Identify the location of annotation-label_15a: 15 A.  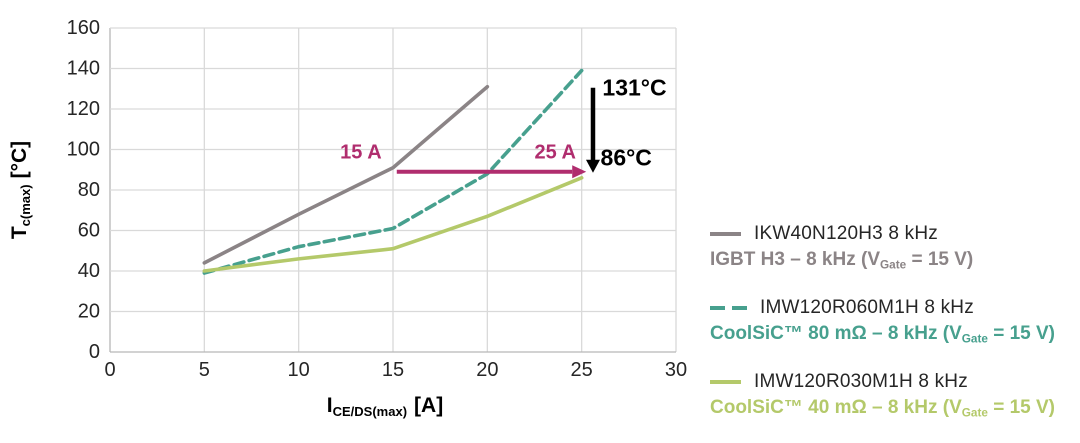
(361, 153).